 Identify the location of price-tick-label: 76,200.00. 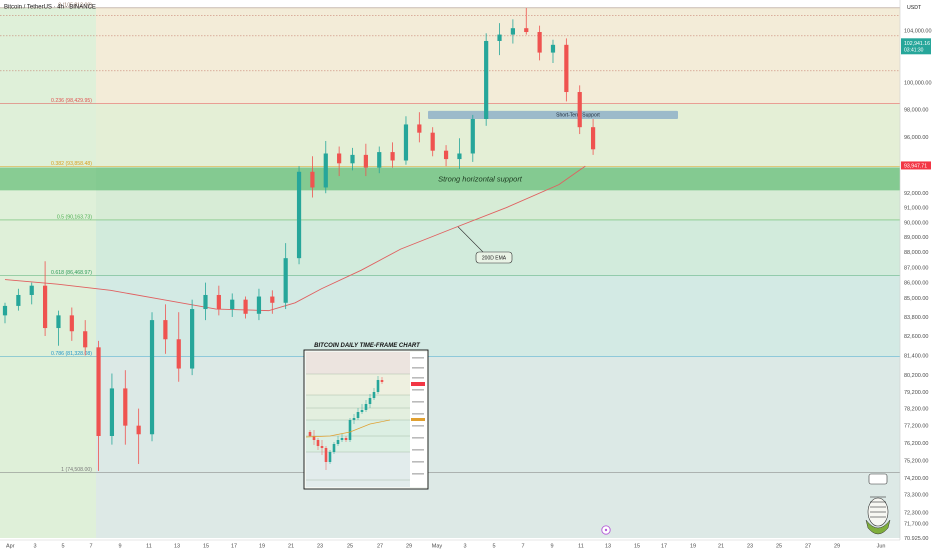
(916, 444).